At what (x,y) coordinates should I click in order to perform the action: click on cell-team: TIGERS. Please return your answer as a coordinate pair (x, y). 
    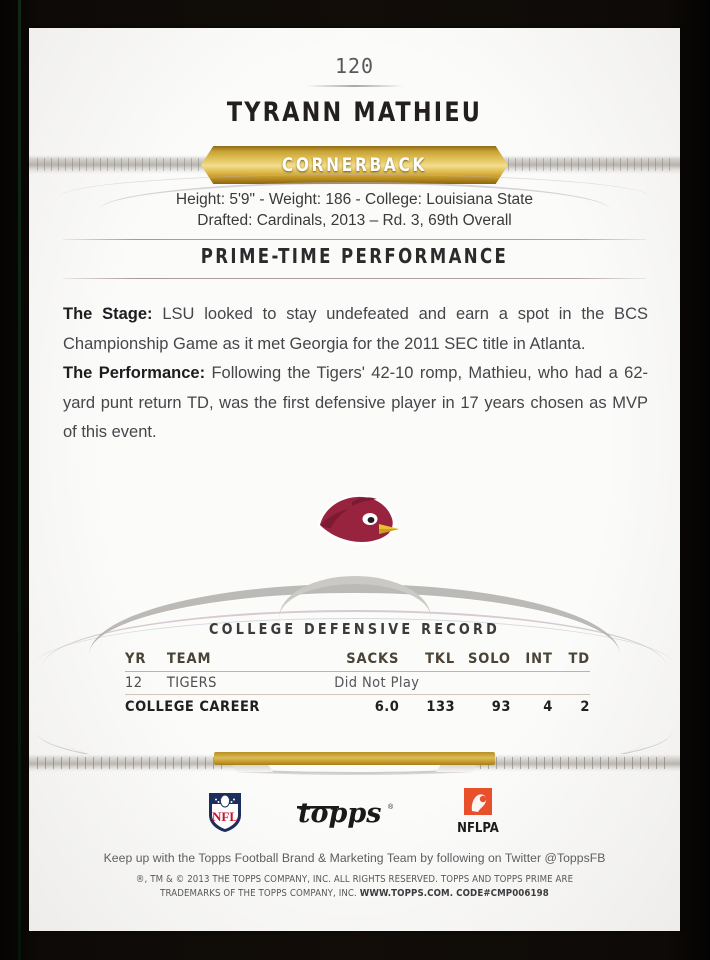
    Looking at the image, I should click on (243, 683).